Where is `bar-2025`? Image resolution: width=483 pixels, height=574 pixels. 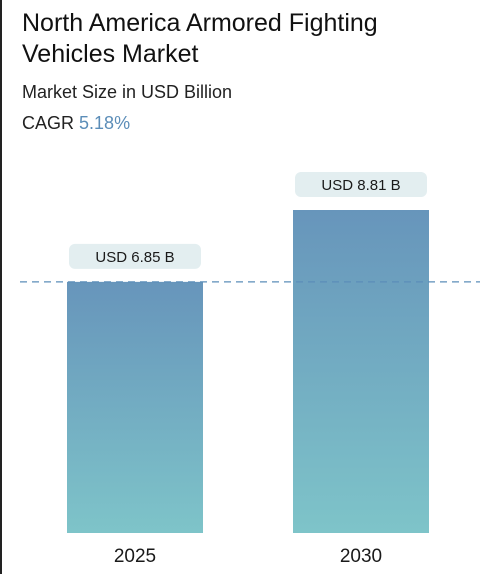 bar-2025 is located at coordinates (135, 407).